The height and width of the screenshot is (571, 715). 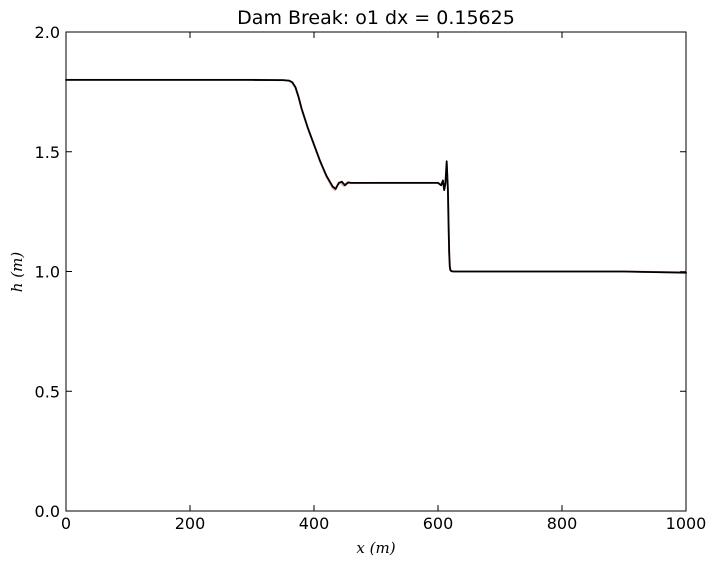 What do you see at coordinates (47, 391) in the screenshot?
I see `y-tick-label: 0.5` at bounding box center [47, 391].